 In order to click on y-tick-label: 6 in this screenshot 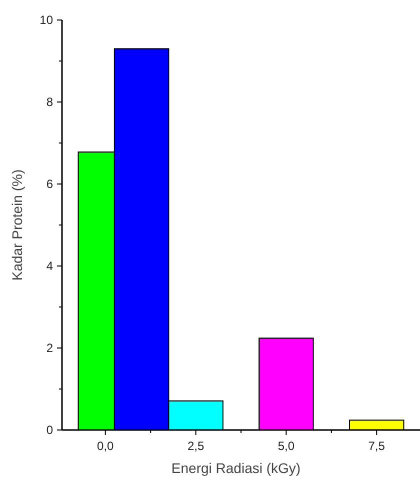, I will do `click(50, 184)`.